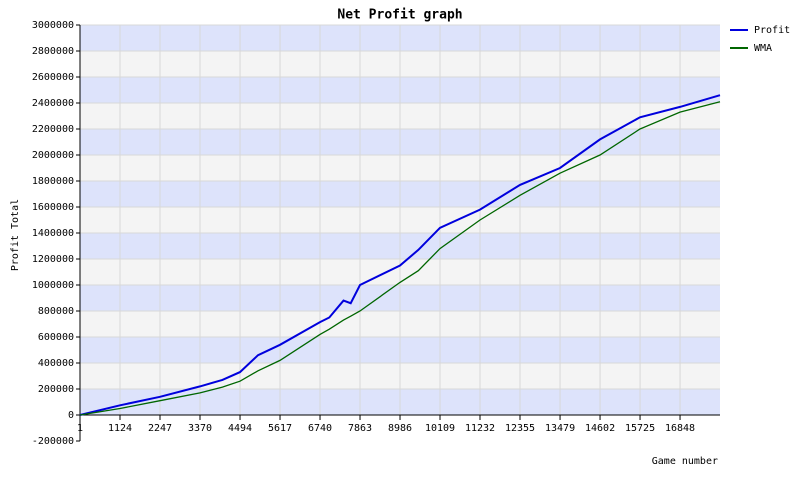  Describe the element at coordinates (53, 233) in the screenshot. I see `y-tick-label: 1400000` at that location.